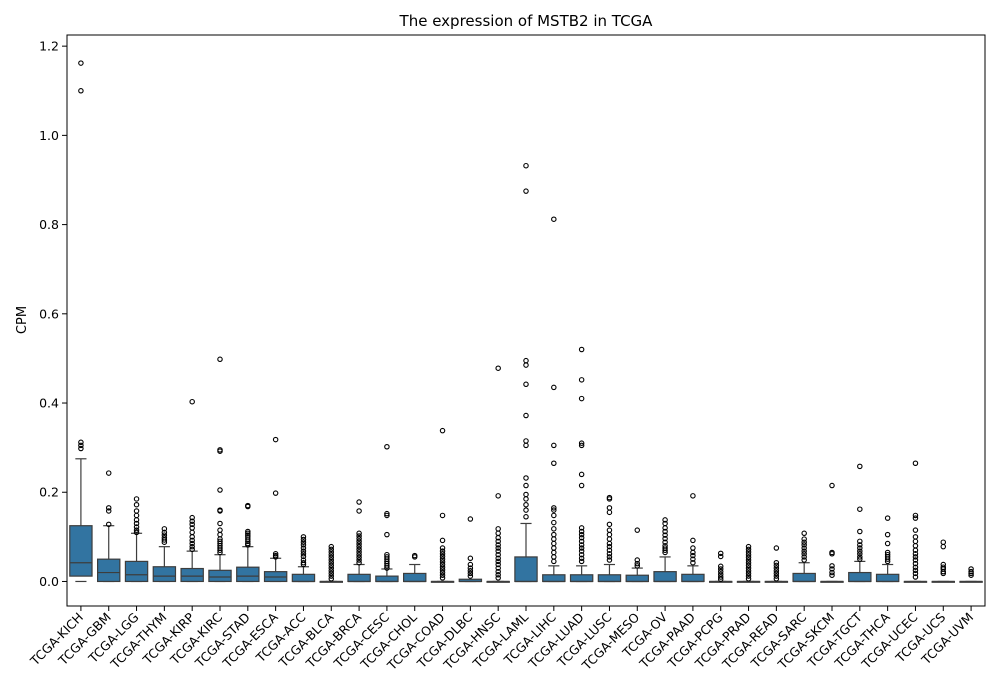  What do you see at coordinates (49, 403) in the screenshot?
I see `y-tick-label: 0.4` at bounding box center [49, 403].